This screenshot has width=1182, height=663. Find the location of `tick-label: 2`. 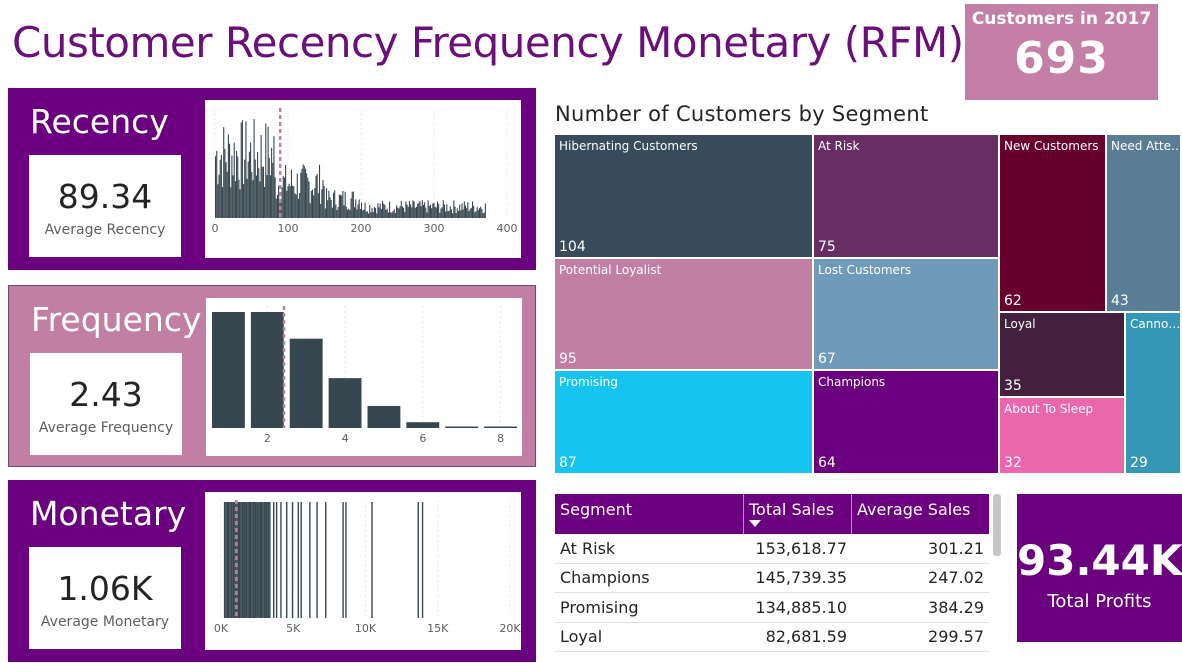

tick-label: 2 is located at coordinates (267, 438).